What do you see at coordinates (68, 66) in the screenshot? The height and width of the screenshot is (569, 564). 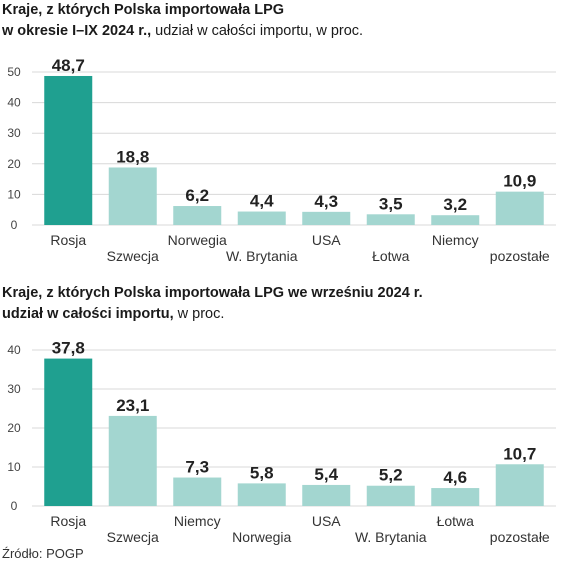 I see `chart-1-value-label-1: 48,7` at bounding box center [68, 66].